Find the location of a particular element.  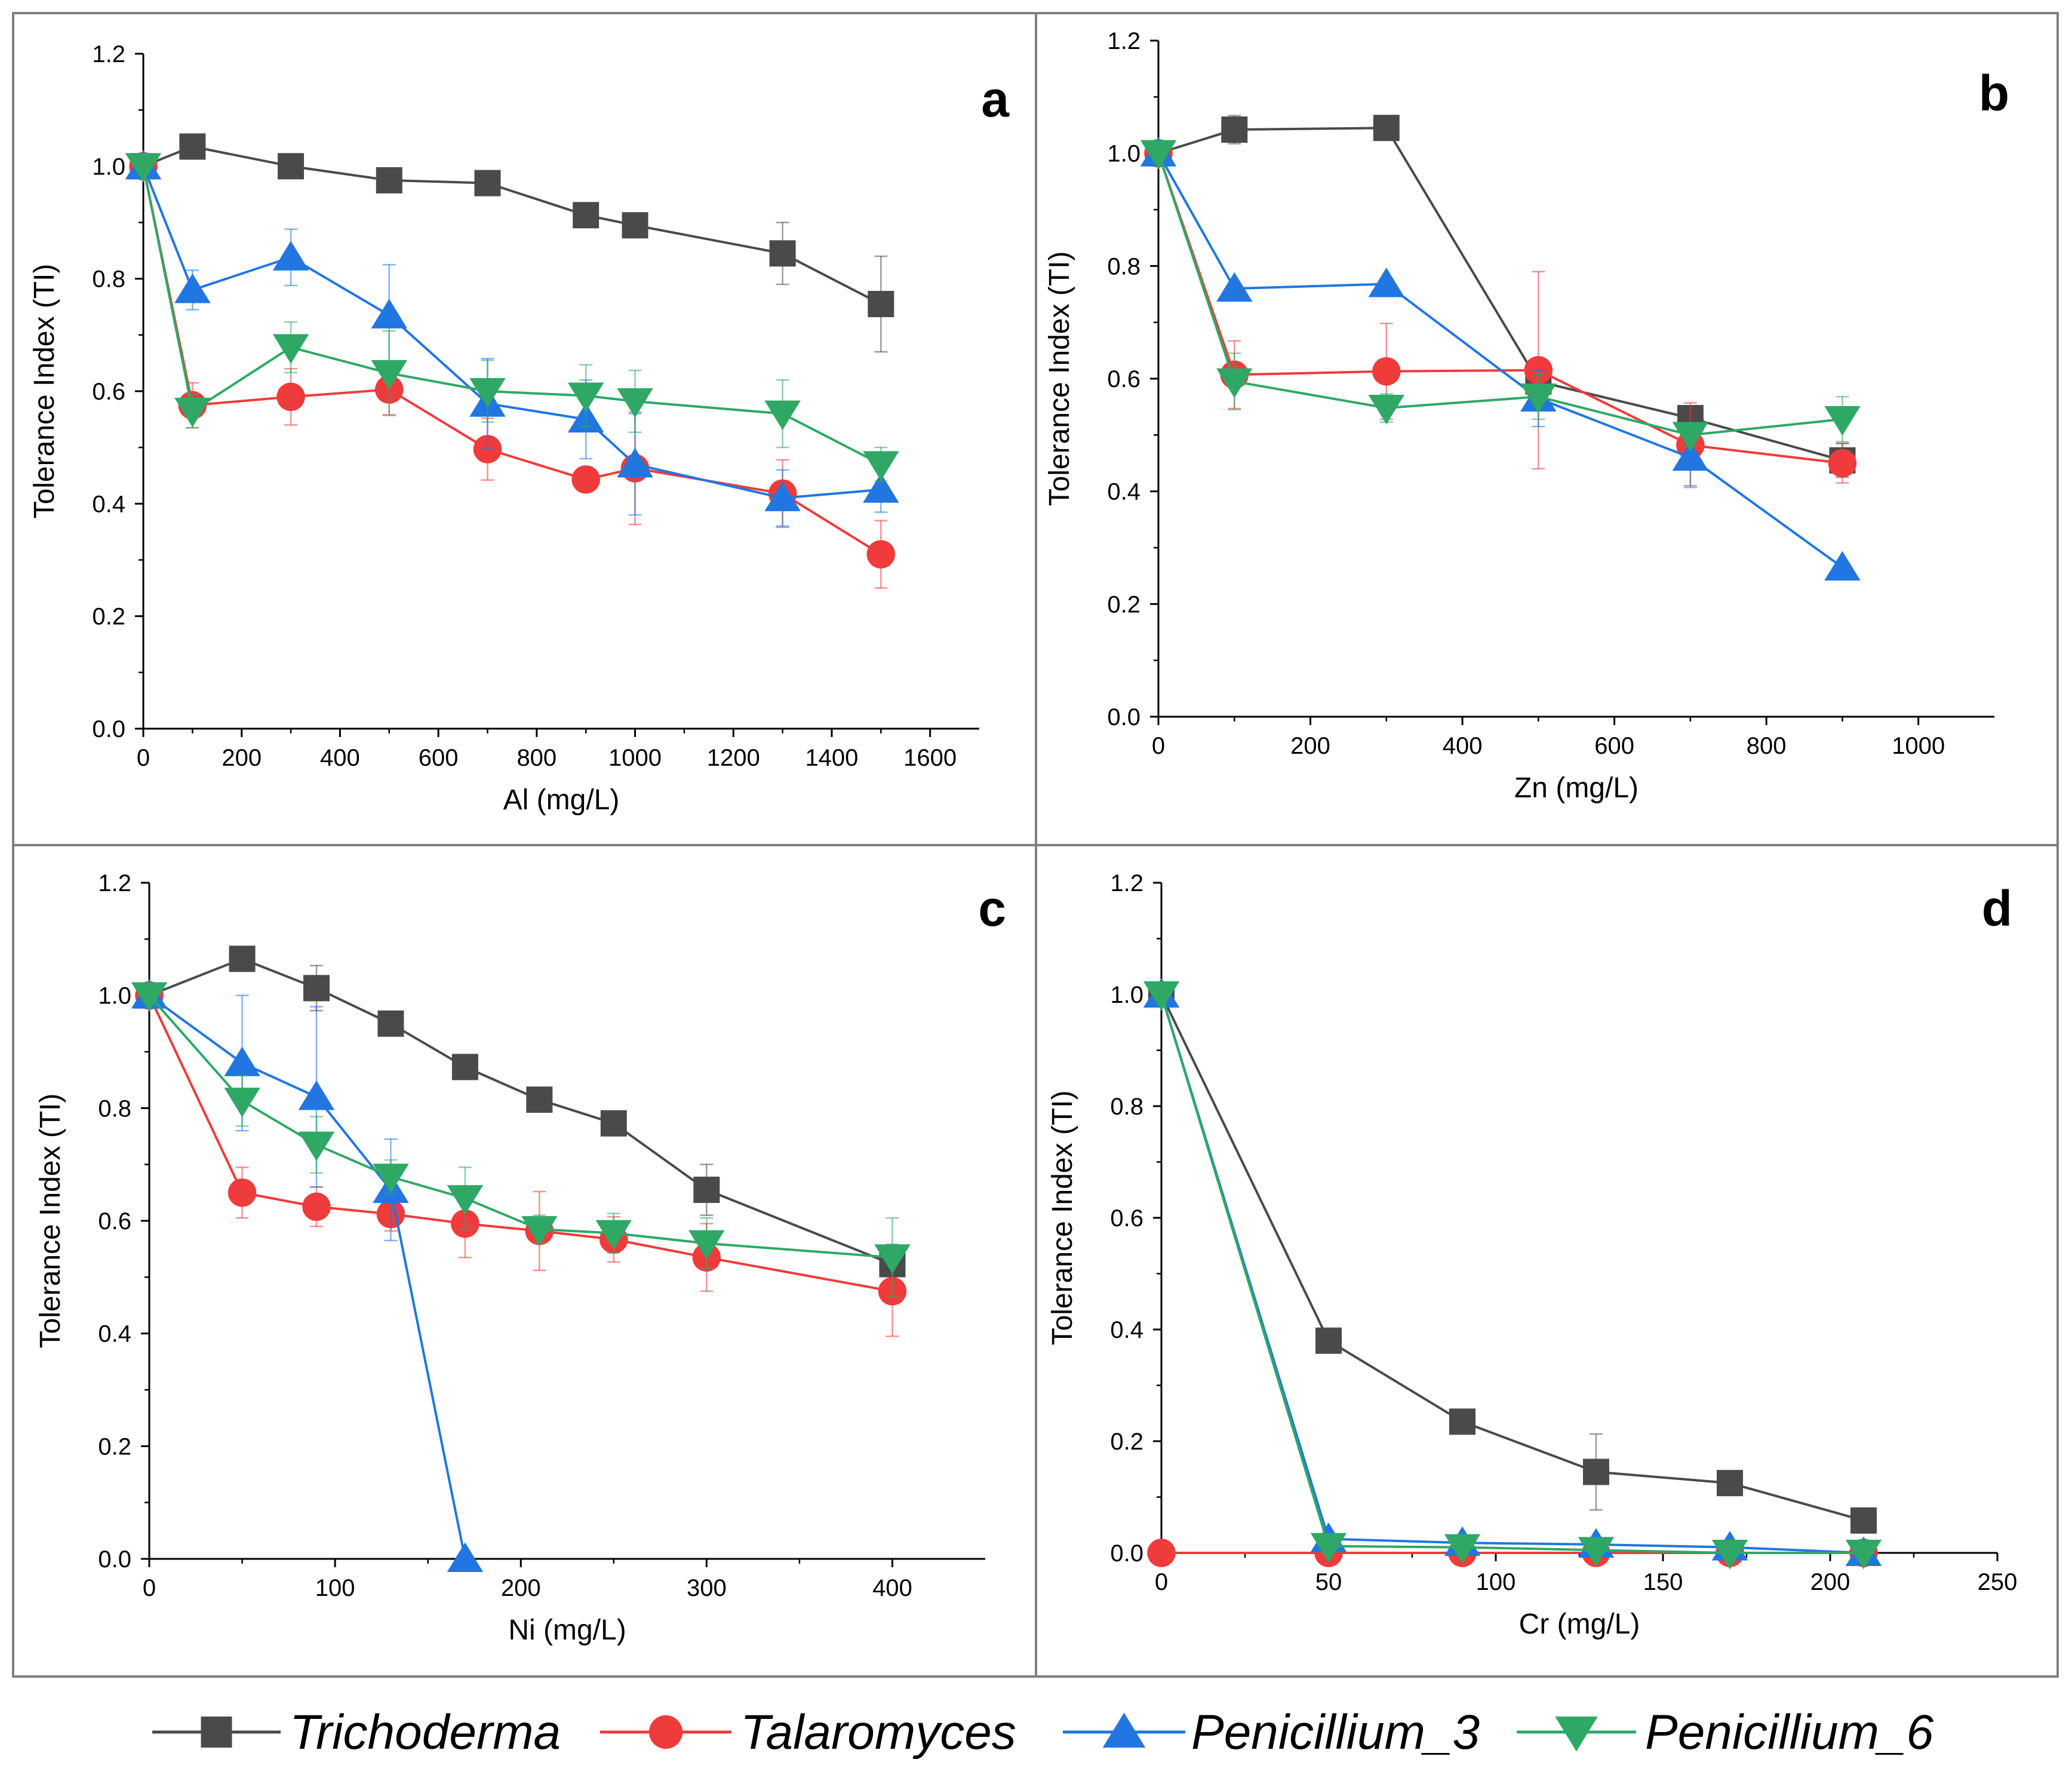

panel-letter: d is located at coordinates (1997, 908).